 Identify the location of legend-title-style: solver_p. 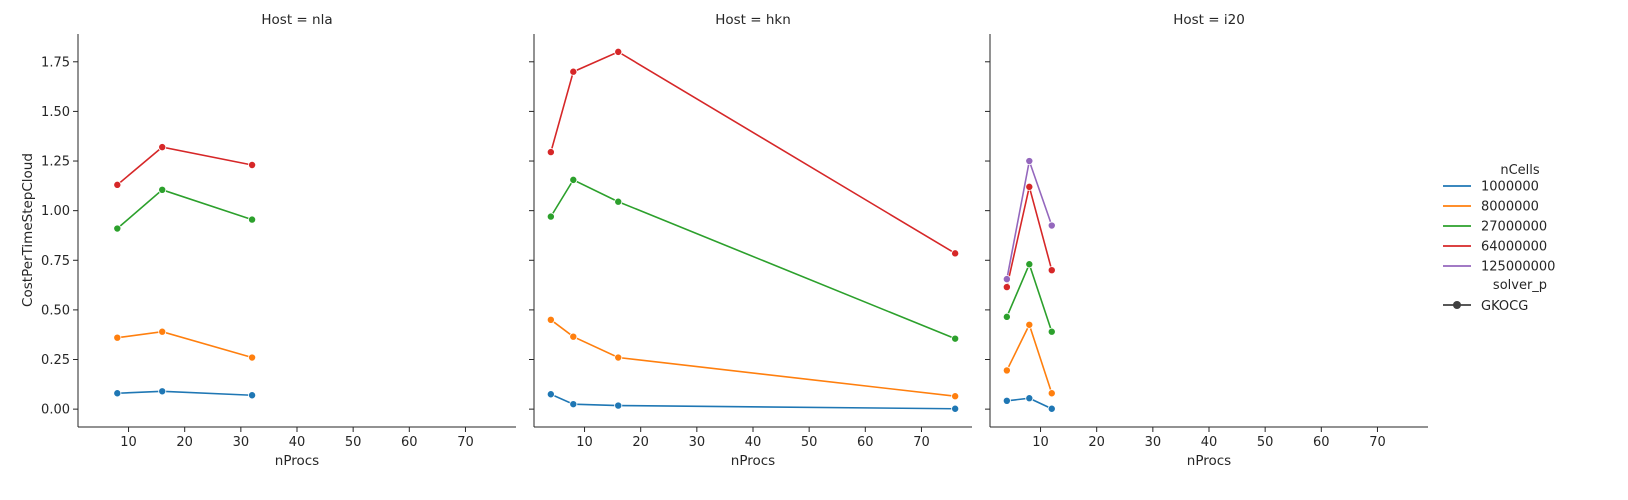
(1520, 285).